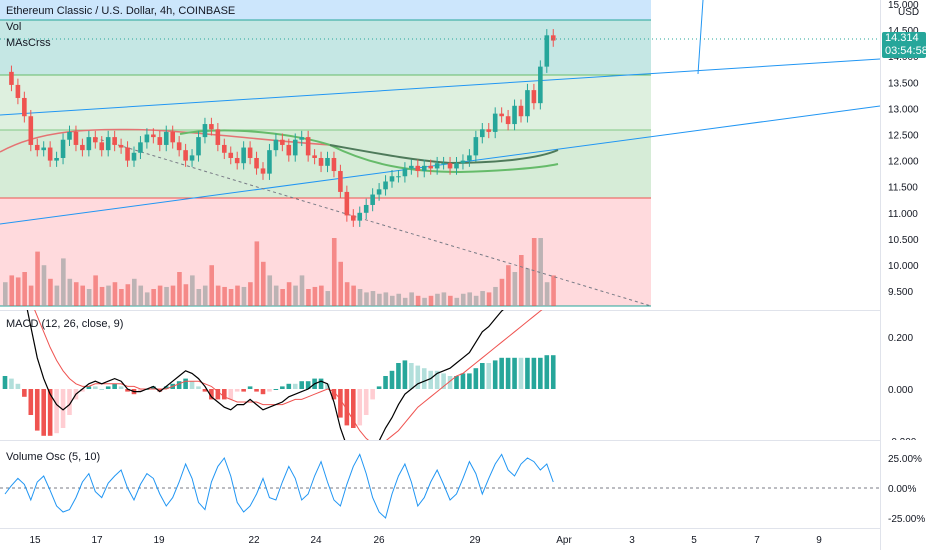 Image resolution: width=932 pixels, height=550 pixels. What do you see at coordinates (65, 324) in the screenshot?
I see `macd-label: MACD (12, 26, close, 9)` at bounding box center [65, 324].